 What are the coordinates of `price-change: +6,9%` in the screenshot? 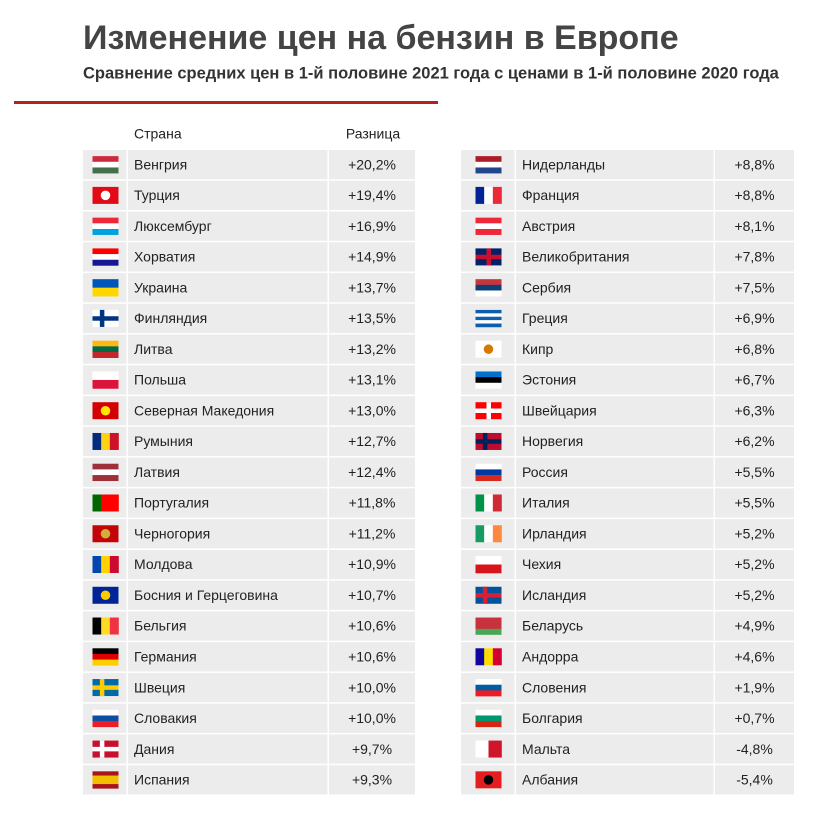 It's located at (754, 318).